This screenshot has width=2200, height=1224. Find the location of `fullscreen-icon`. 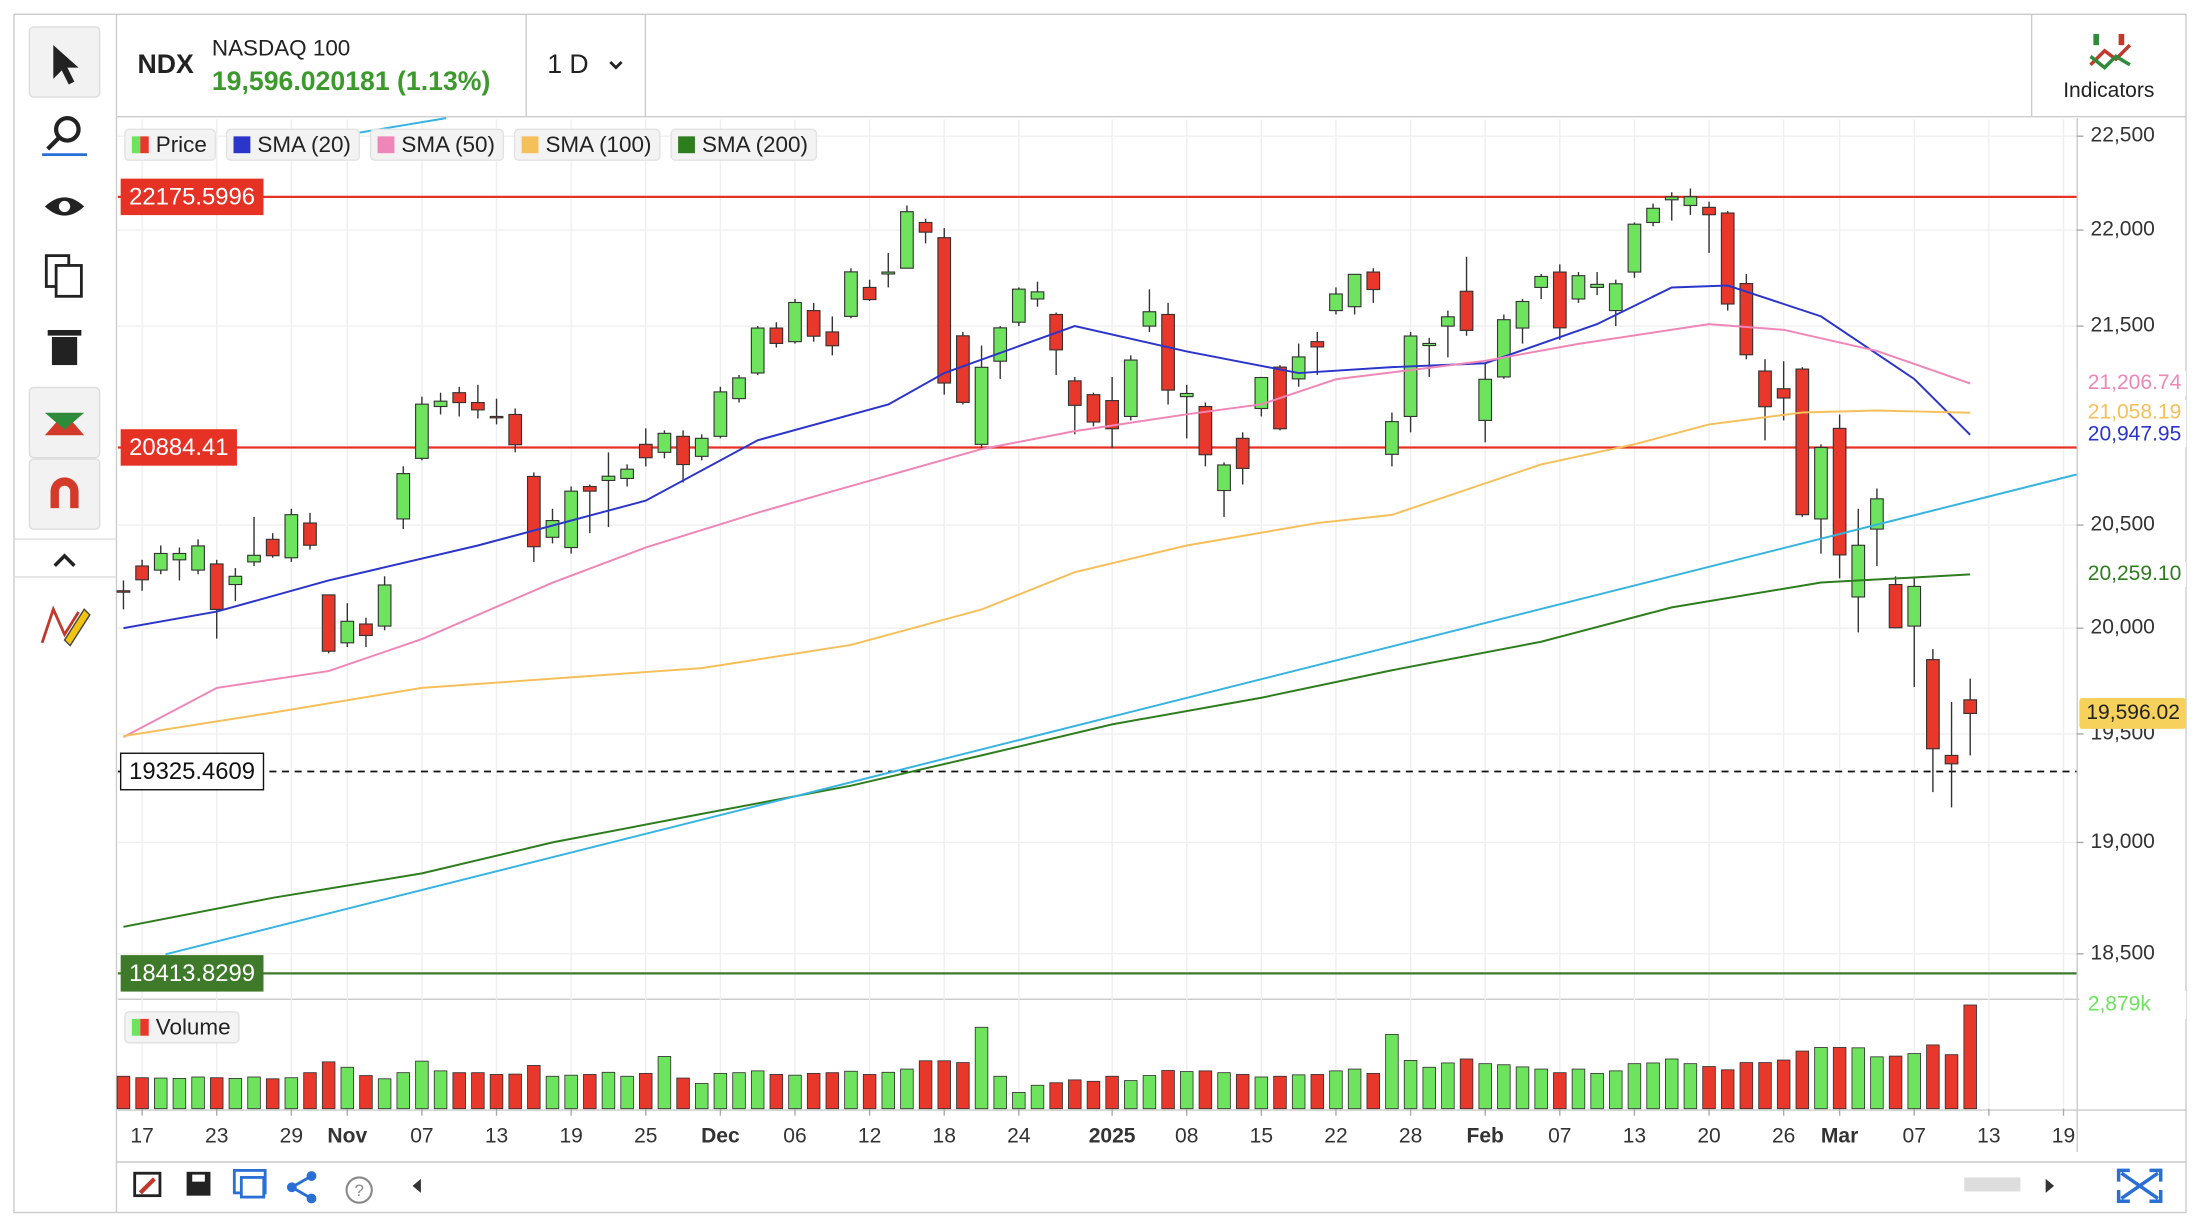

fullscreen-icon is located at coordinates (2139, 1186).